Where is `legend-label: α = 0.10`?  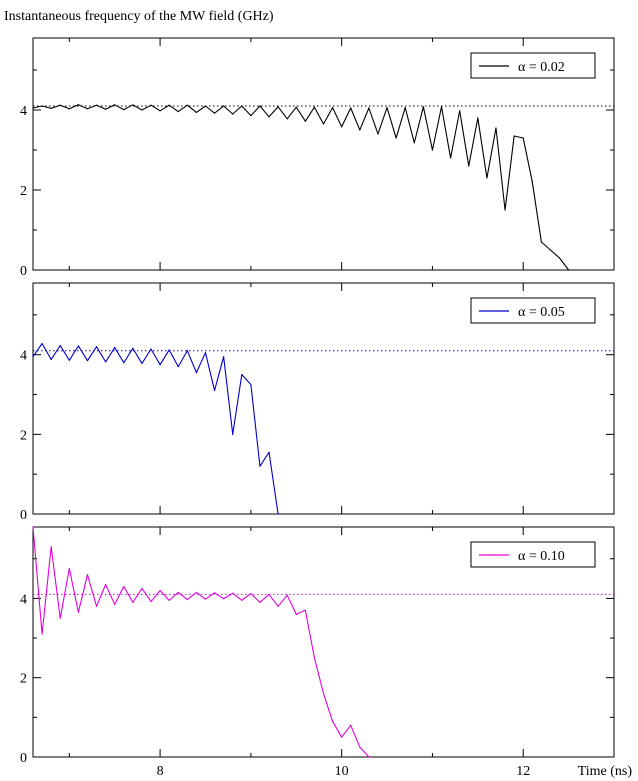 legend-label: α = 0.10 is located at coordinates (541, 556).